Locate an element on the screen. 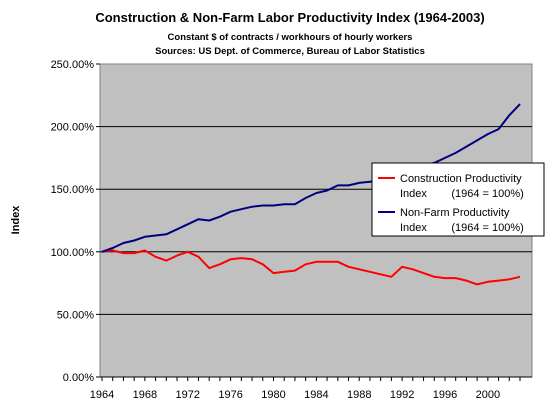  legend-box is located at coordinates (458, 199).